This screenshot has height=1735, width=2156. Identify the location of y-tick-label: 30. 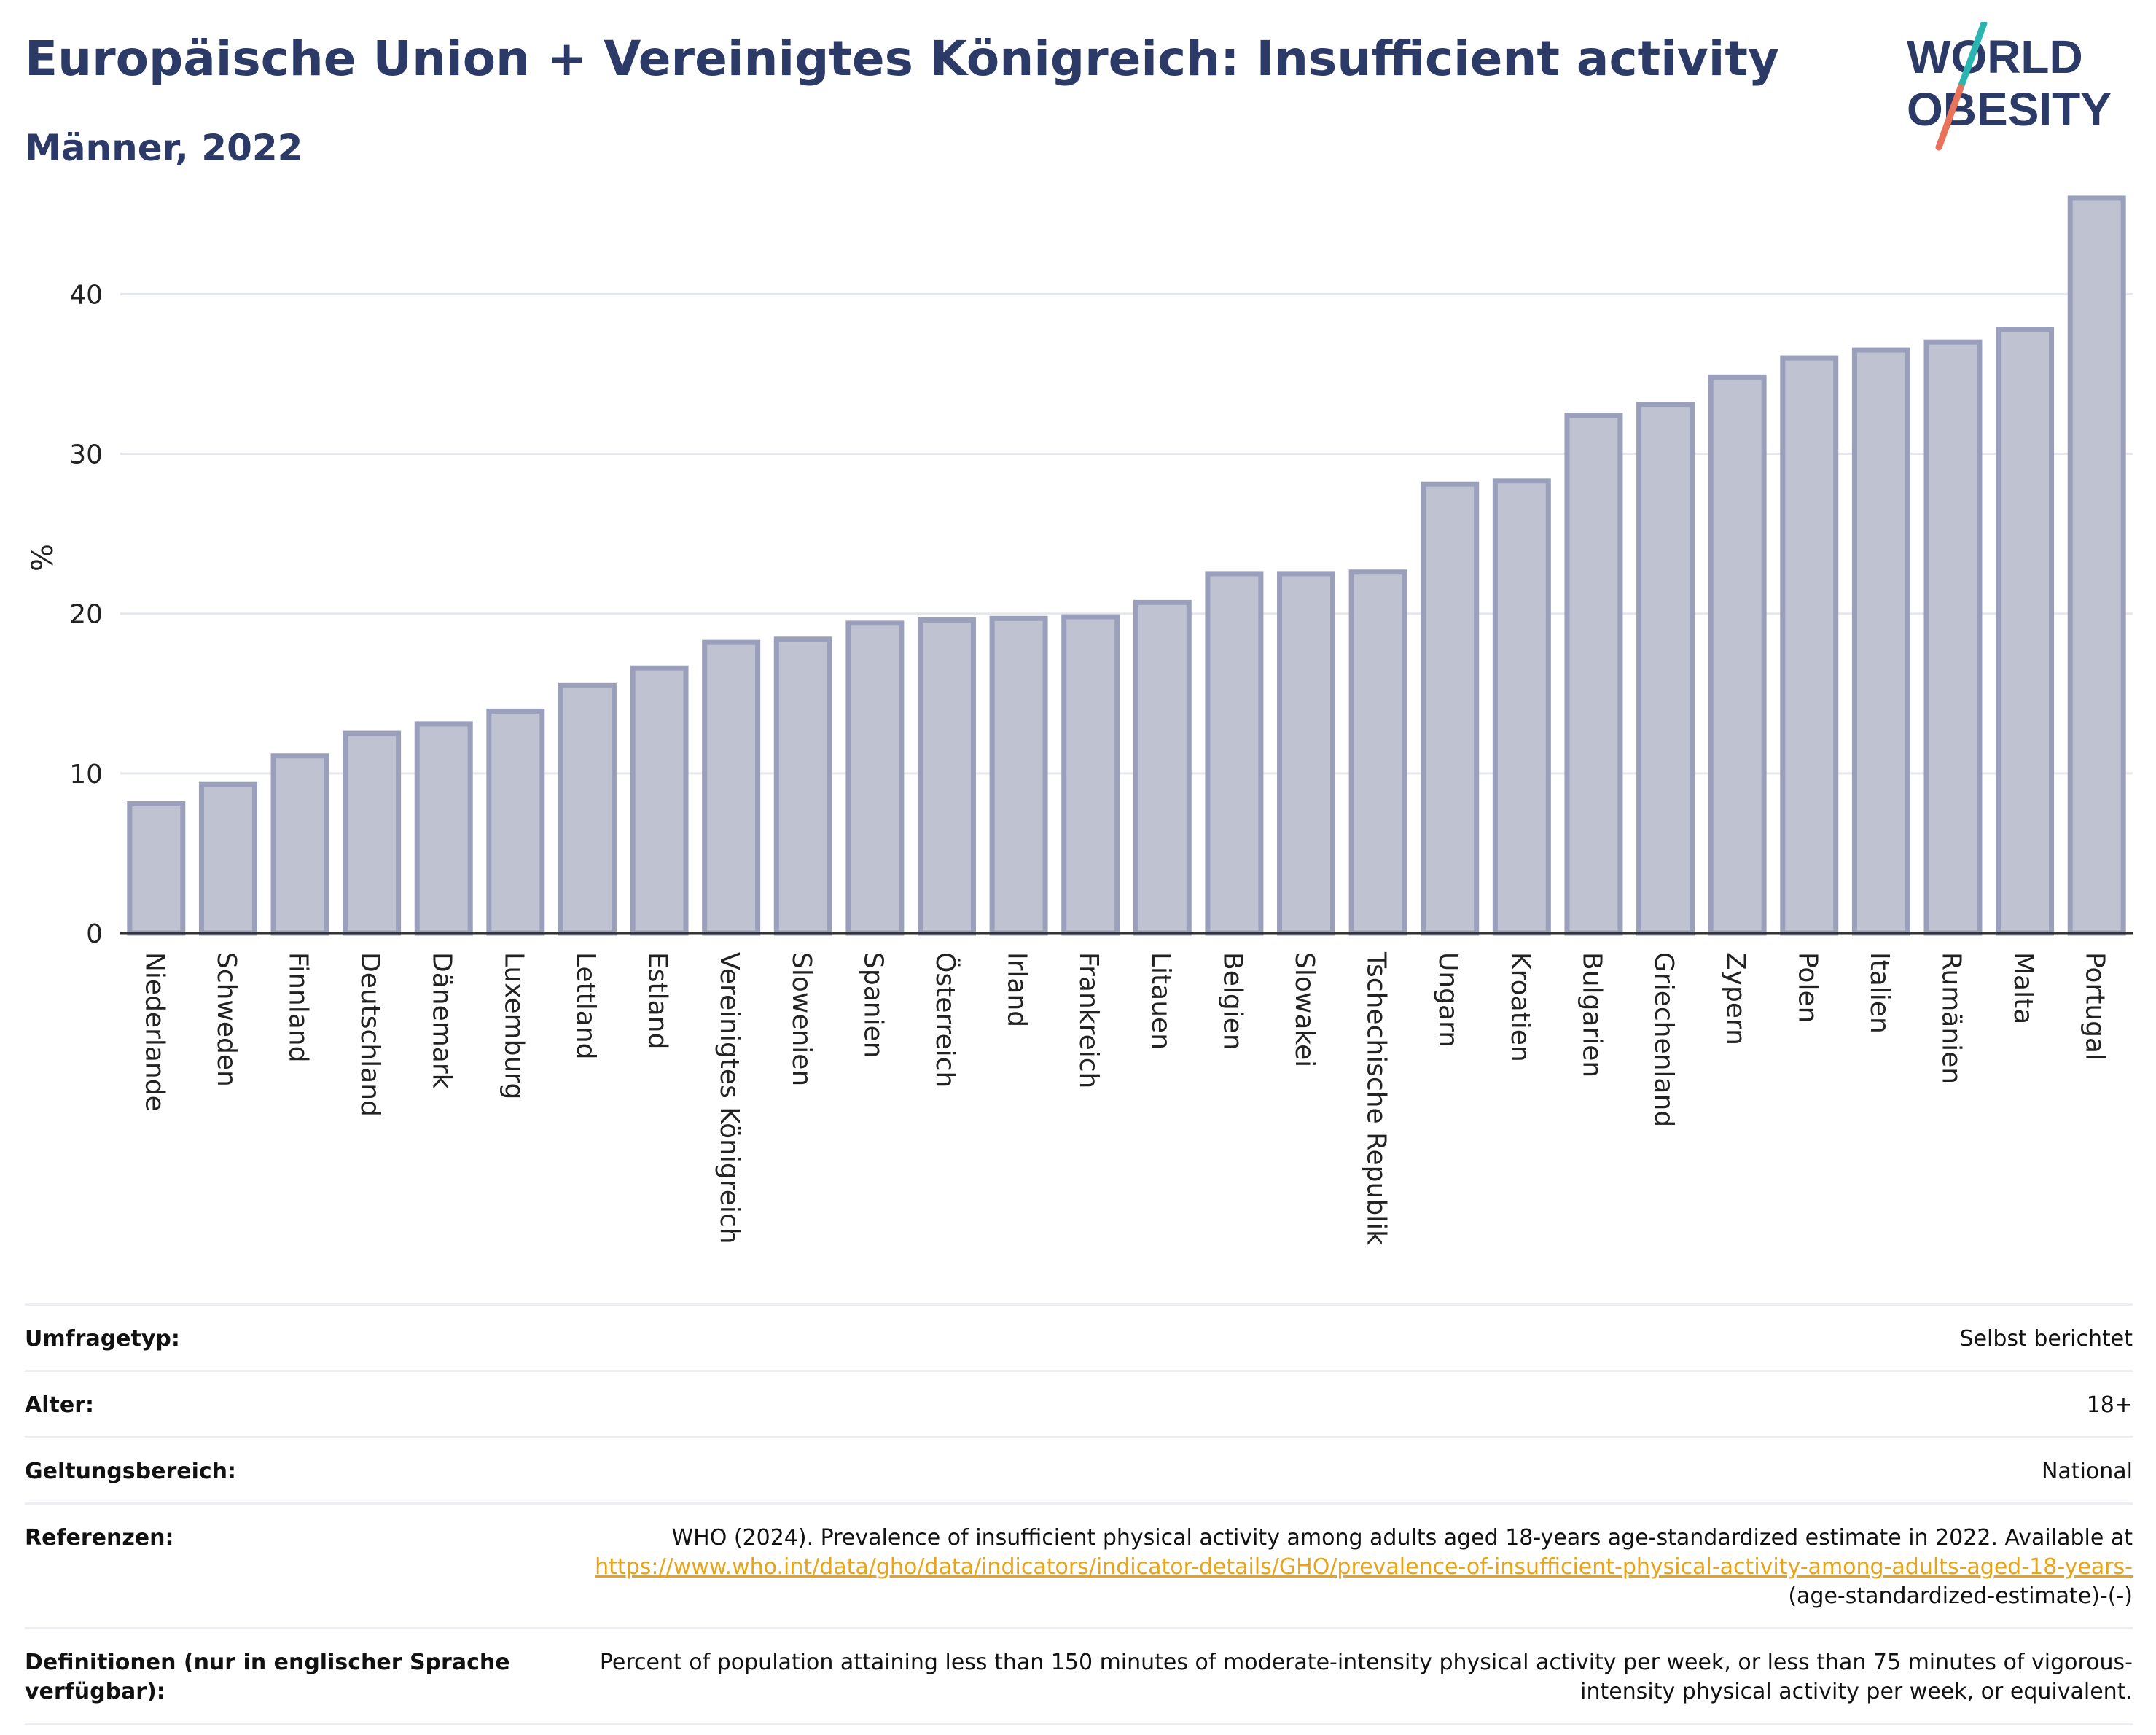
(86, 455).